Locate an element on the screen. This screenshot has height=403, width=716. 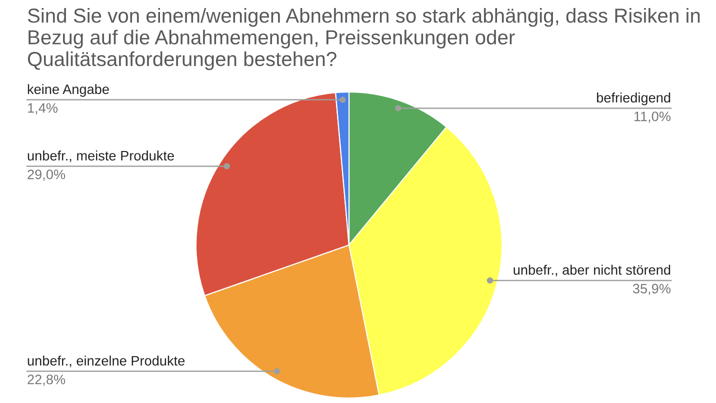
data-label: 22,8% is located at coordinates (47, 380).